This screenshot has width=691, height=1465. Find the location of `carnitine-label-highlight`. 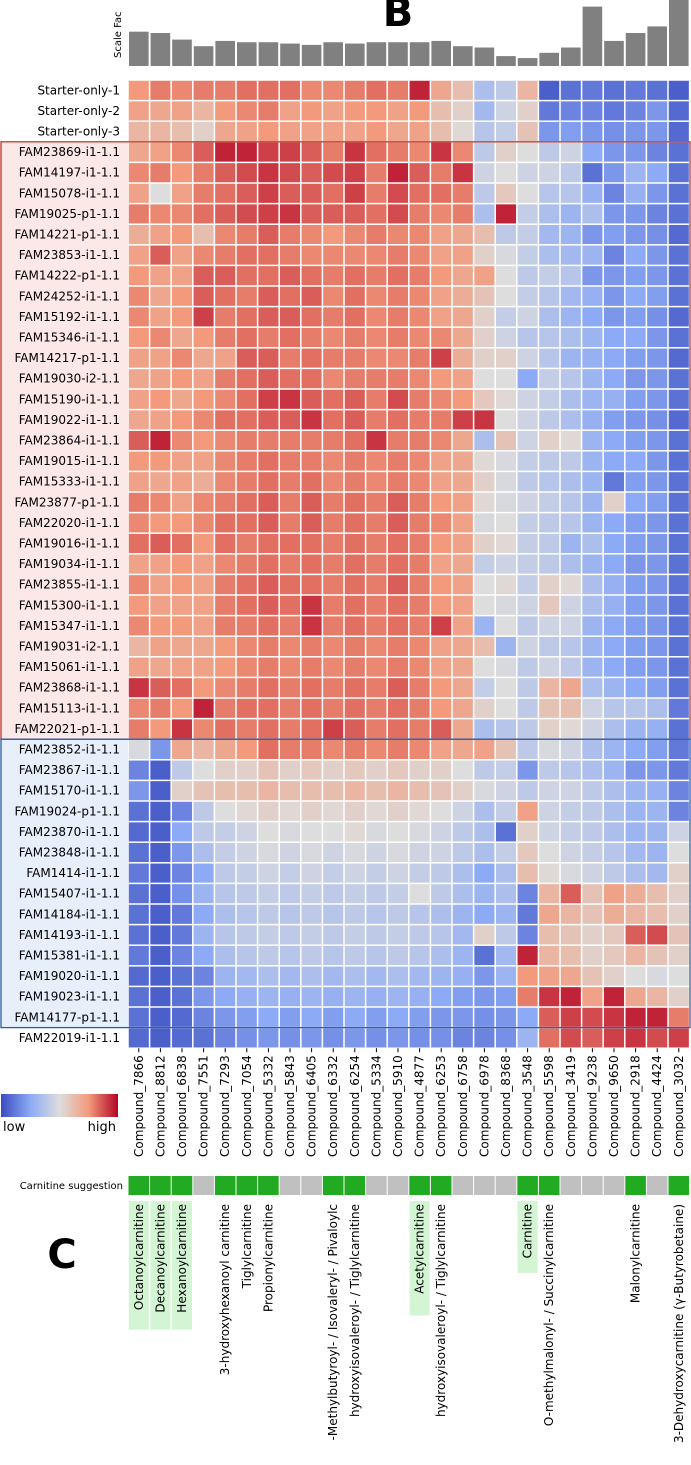

carnitine-label-highlight is located at coordinates (182, 1265).